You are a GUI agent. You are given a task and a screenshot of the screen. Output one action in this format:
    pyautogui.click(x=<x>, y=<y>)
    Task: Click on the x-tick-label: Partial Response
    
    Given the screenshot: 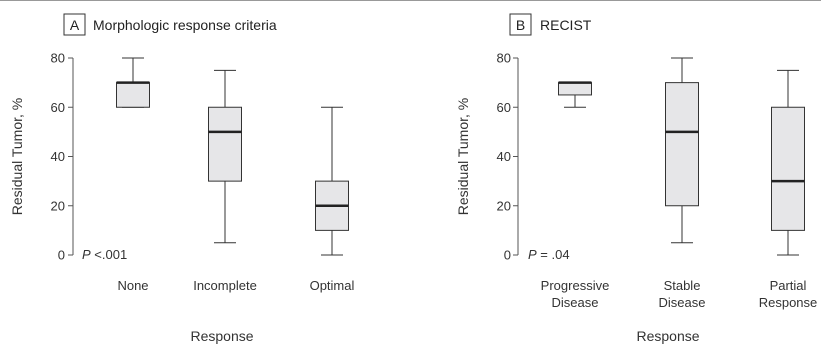 What is the action you would take?
    pyautogui.click(x=788, y=294)
    